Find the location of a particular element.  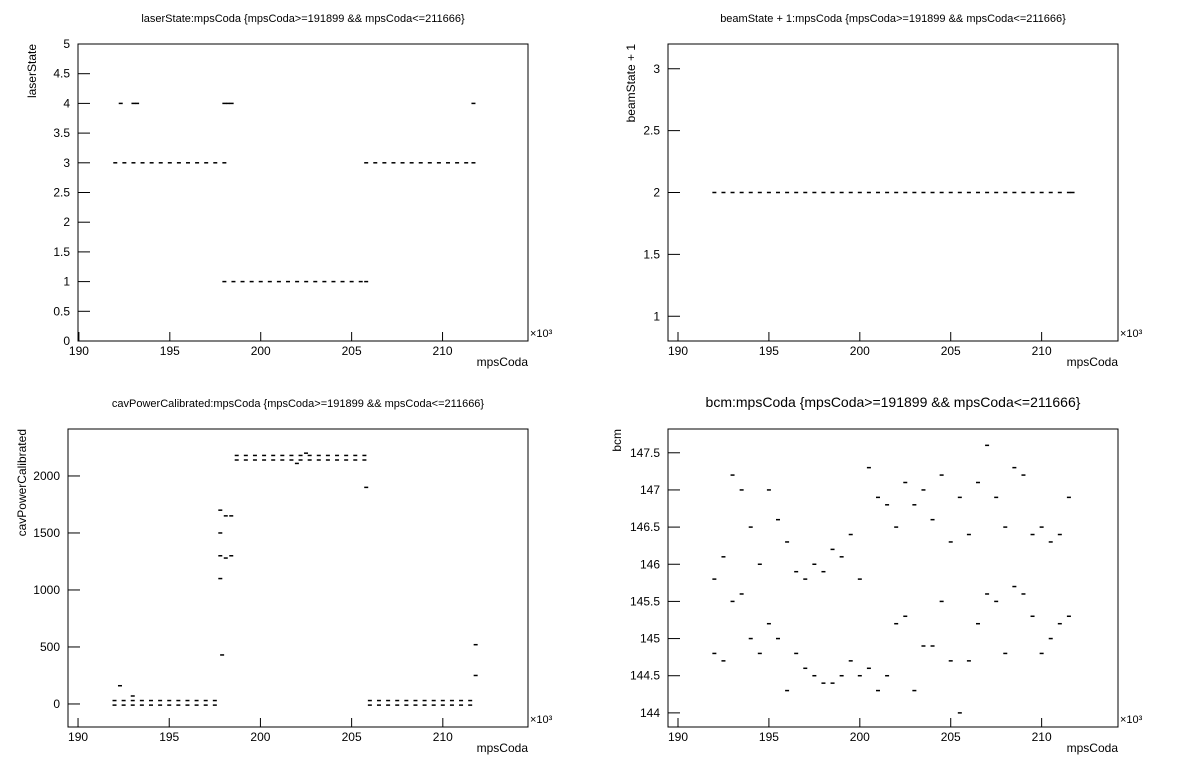

x-tick-label: 190 is located at coordinates (79, 351).